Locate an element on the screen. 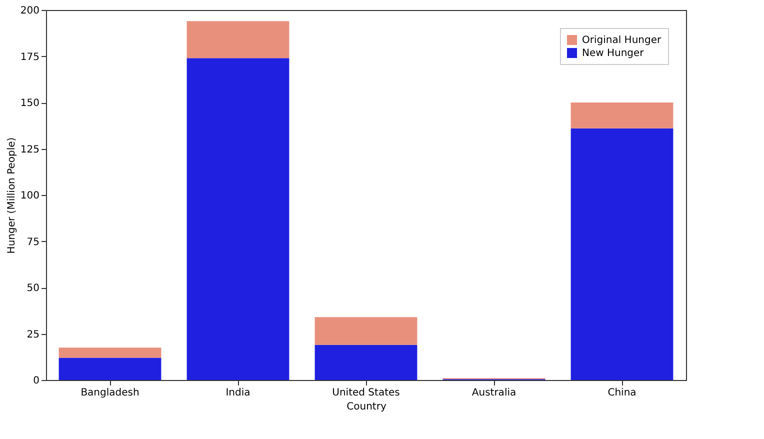  y-tick-label: 50 is located at coordinates (33, 288).